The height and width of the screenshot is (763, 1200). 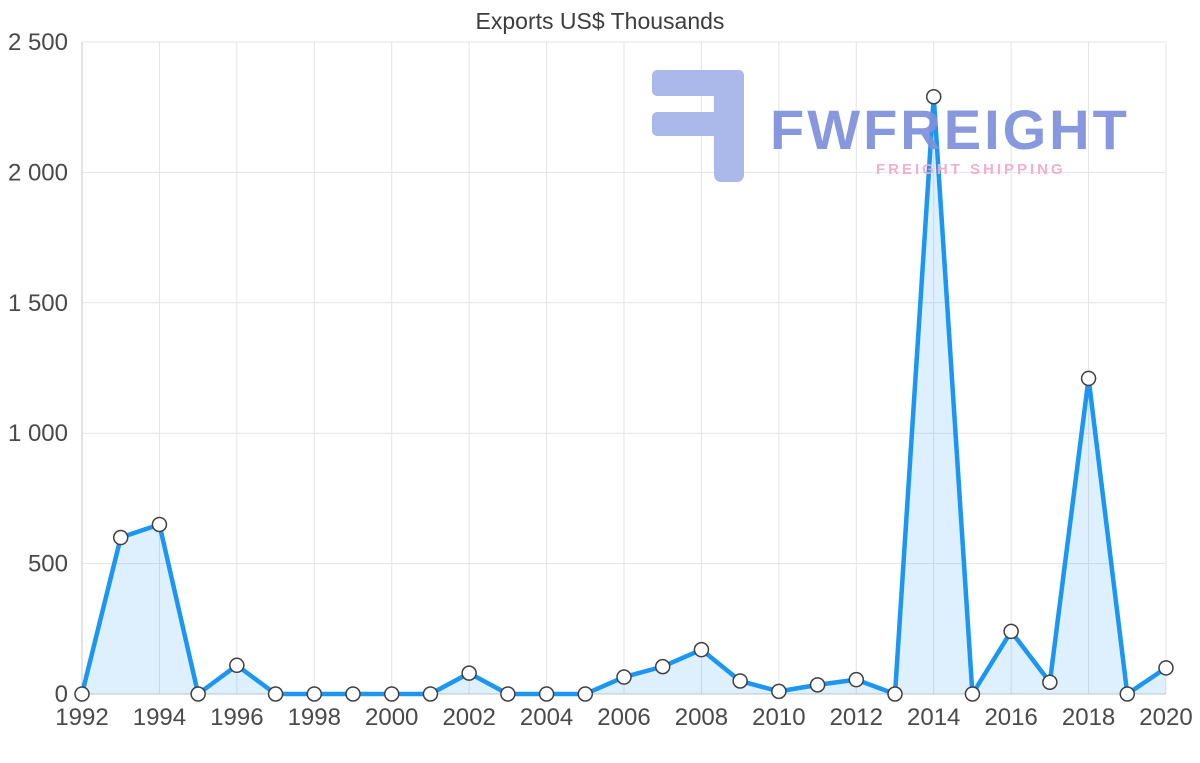 I want to click on x-tick-label: 2008, so click(x=701, y=717).